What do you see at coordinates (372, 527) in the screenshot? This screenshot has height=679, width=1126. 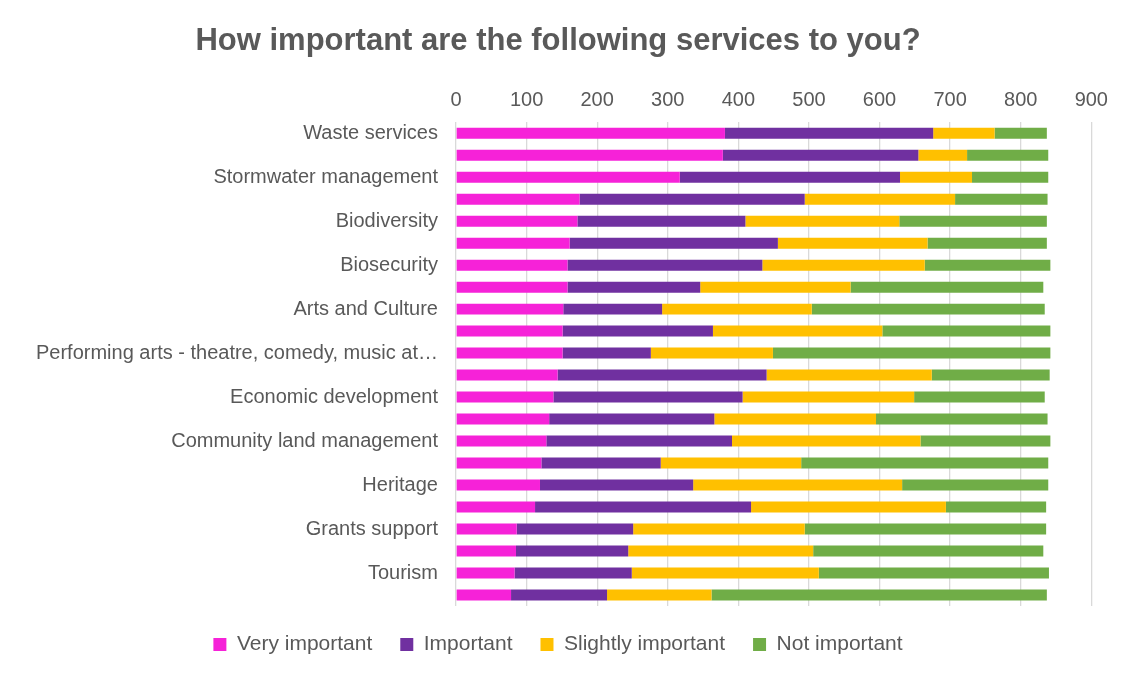 I see `y-tick-label: Grants support` at bounding box center [372, 527].